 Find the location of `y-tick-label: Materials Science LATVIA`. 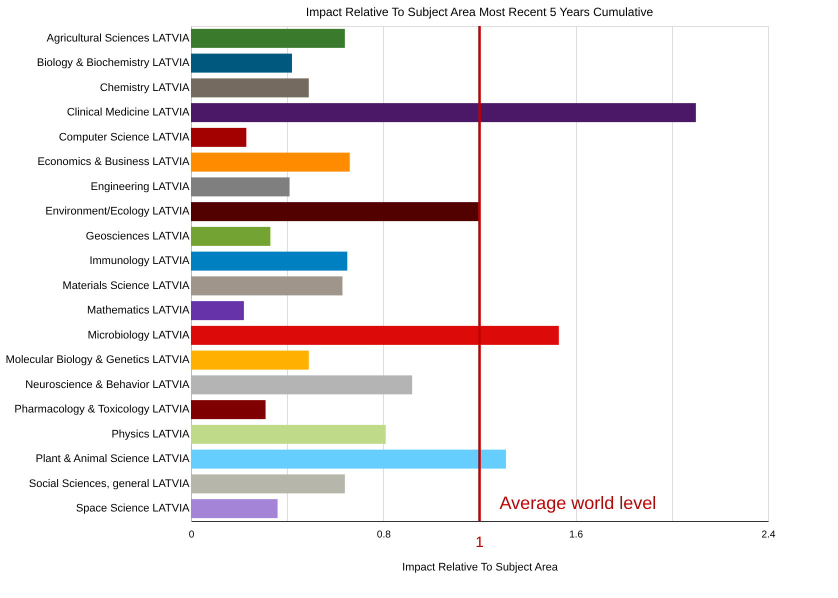

y-tick-label: Materials Science LATVIA is located at coordinates (126, 286).